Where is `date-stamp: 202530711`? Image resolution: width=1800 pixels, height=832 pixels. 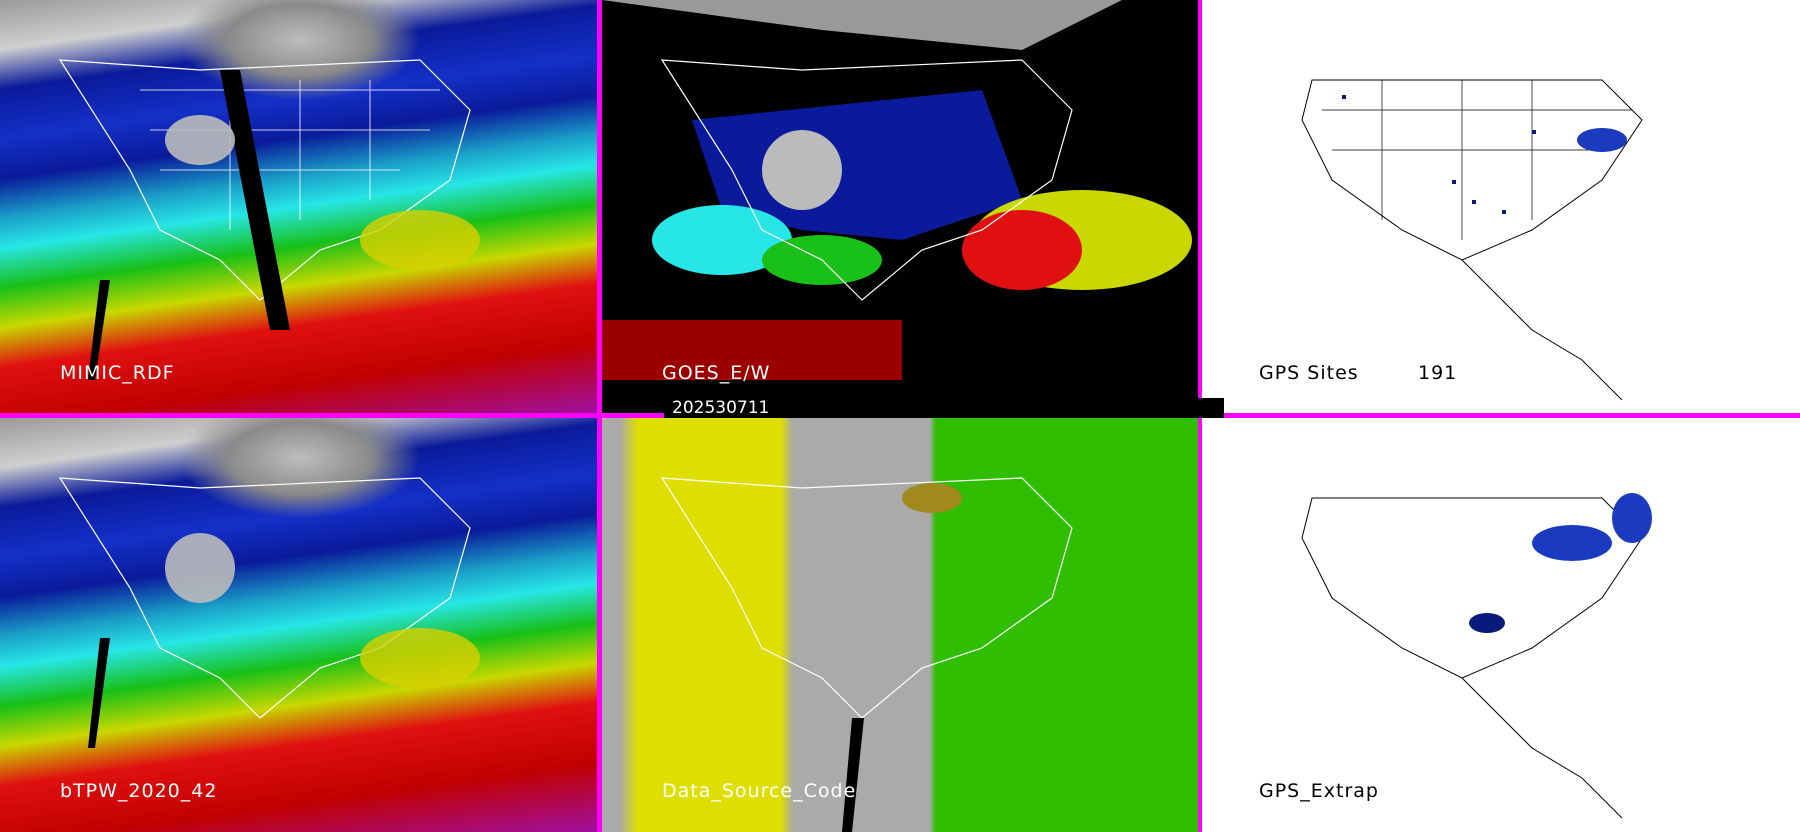
date-stamp: 202530711 is located at coordinates (944, 408).